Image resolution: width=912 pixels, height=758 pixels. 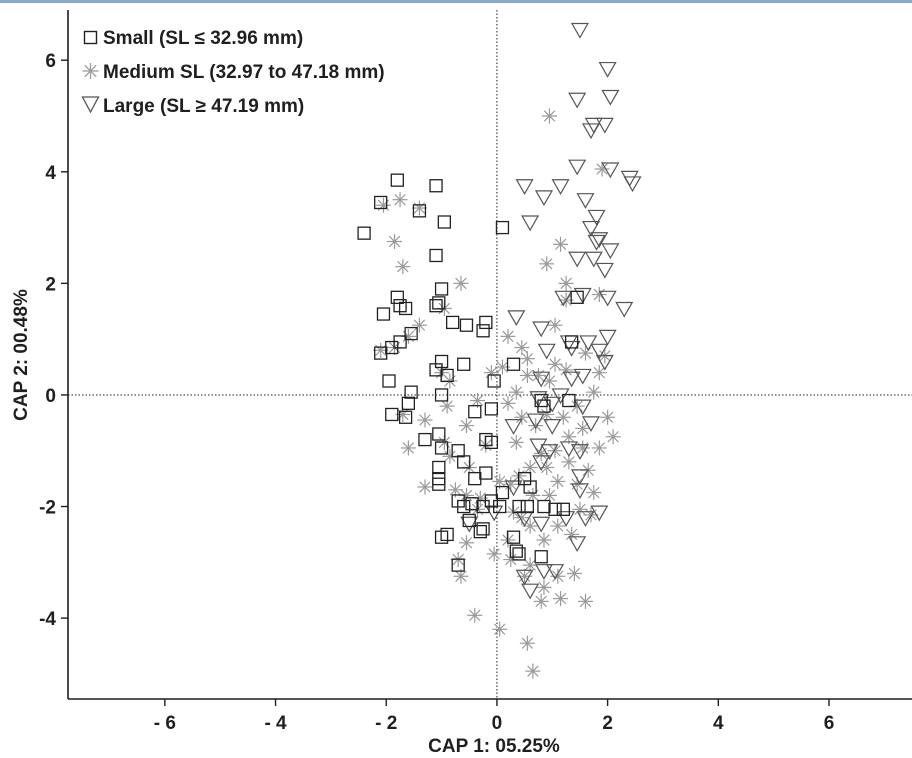 What do you see at coordinates (497, 723) in the screenshot?
I see `x-tick-label: 0` at bounding box center [497, 723].